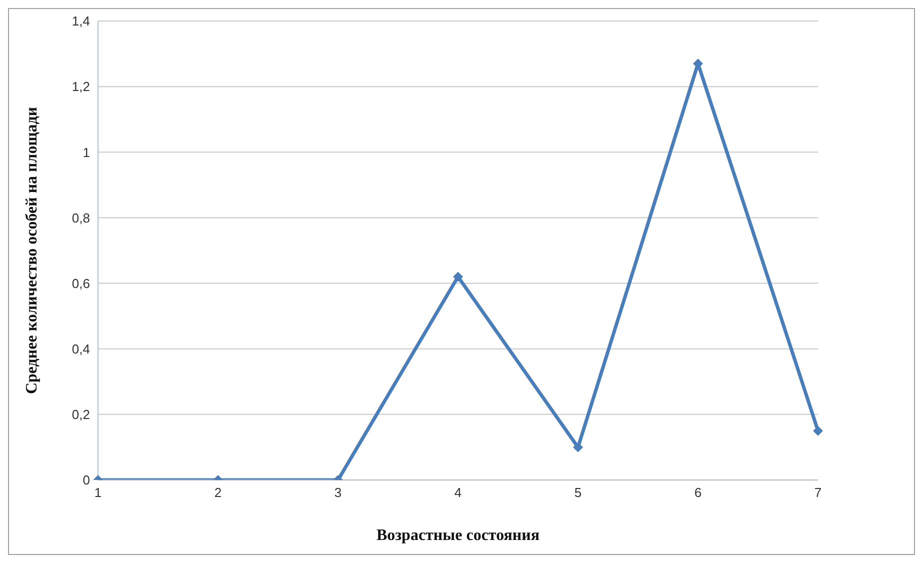 This screenshot has height=563, width=923. I want to click on x-tick-label: 2, so click(218, 492).